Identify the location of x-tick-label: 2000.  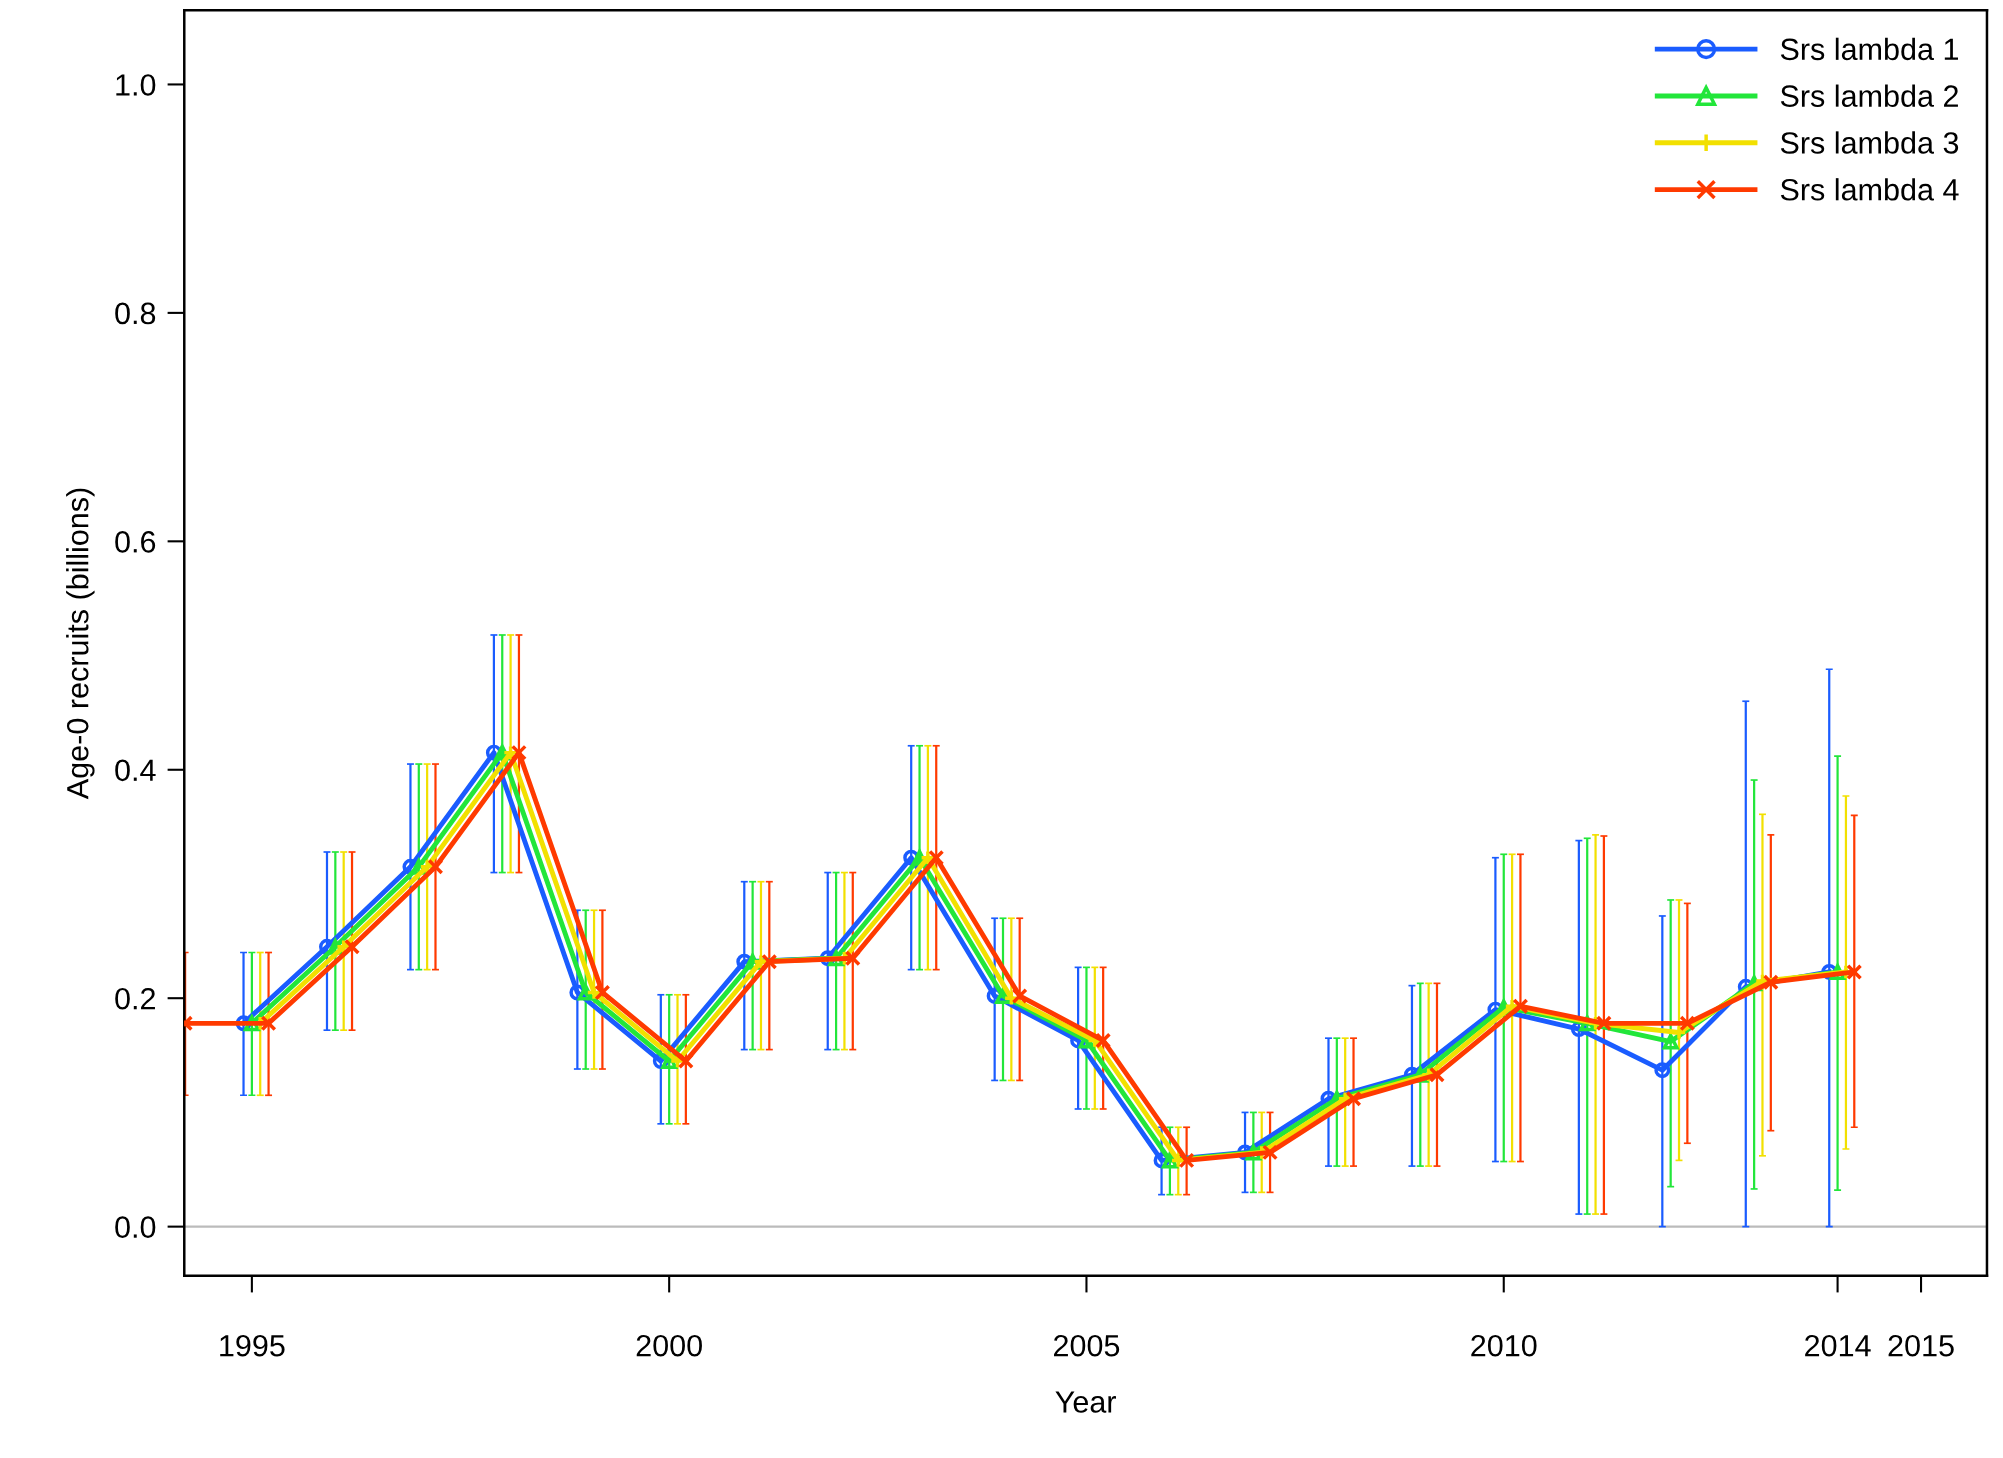
(669, 1345).